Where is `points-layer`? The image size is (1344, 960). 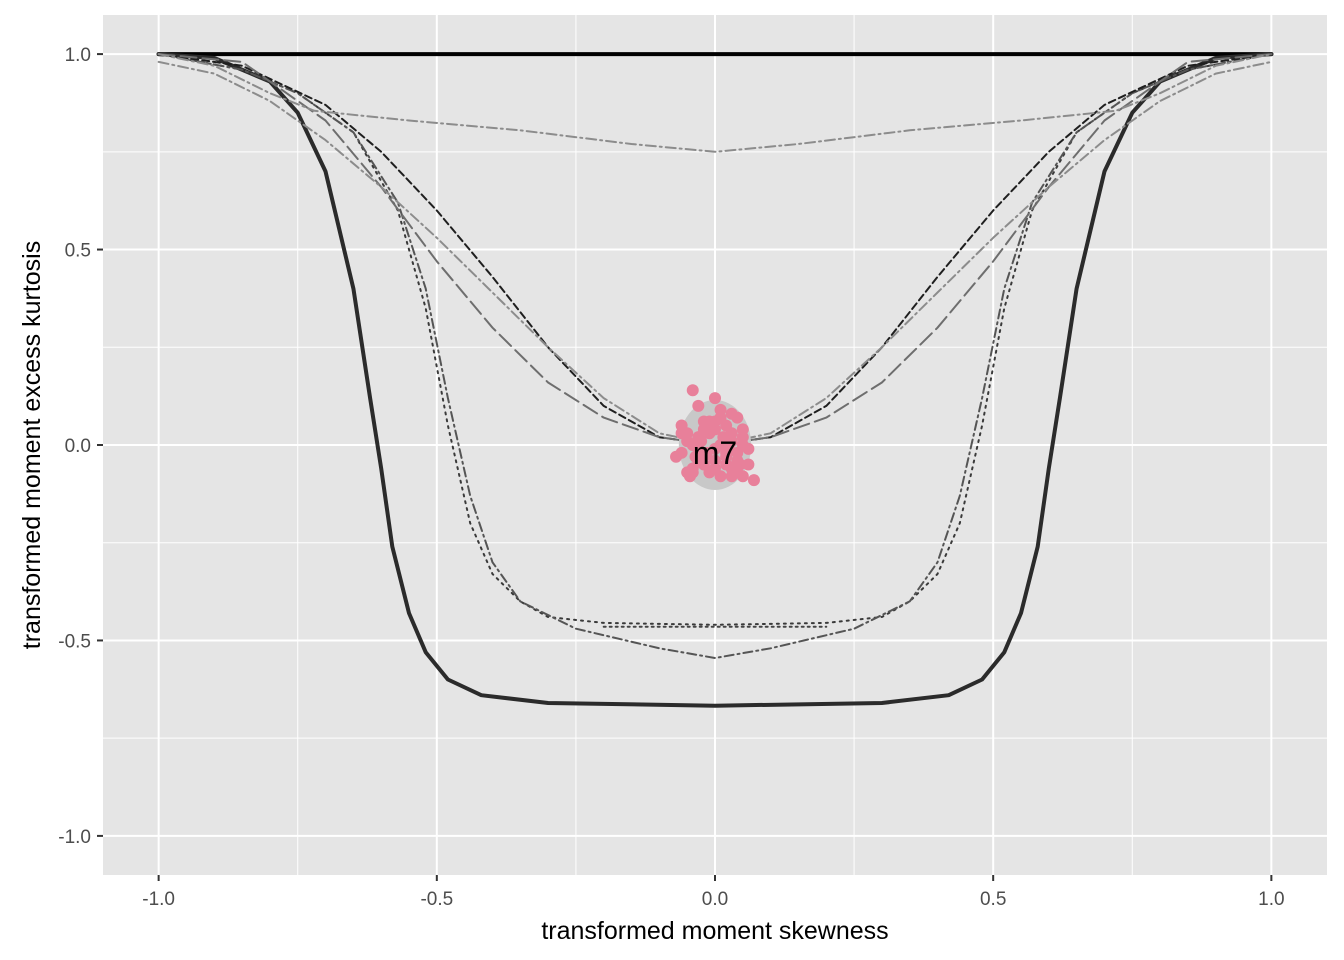
points-layer is located at coordinates (715, 435).